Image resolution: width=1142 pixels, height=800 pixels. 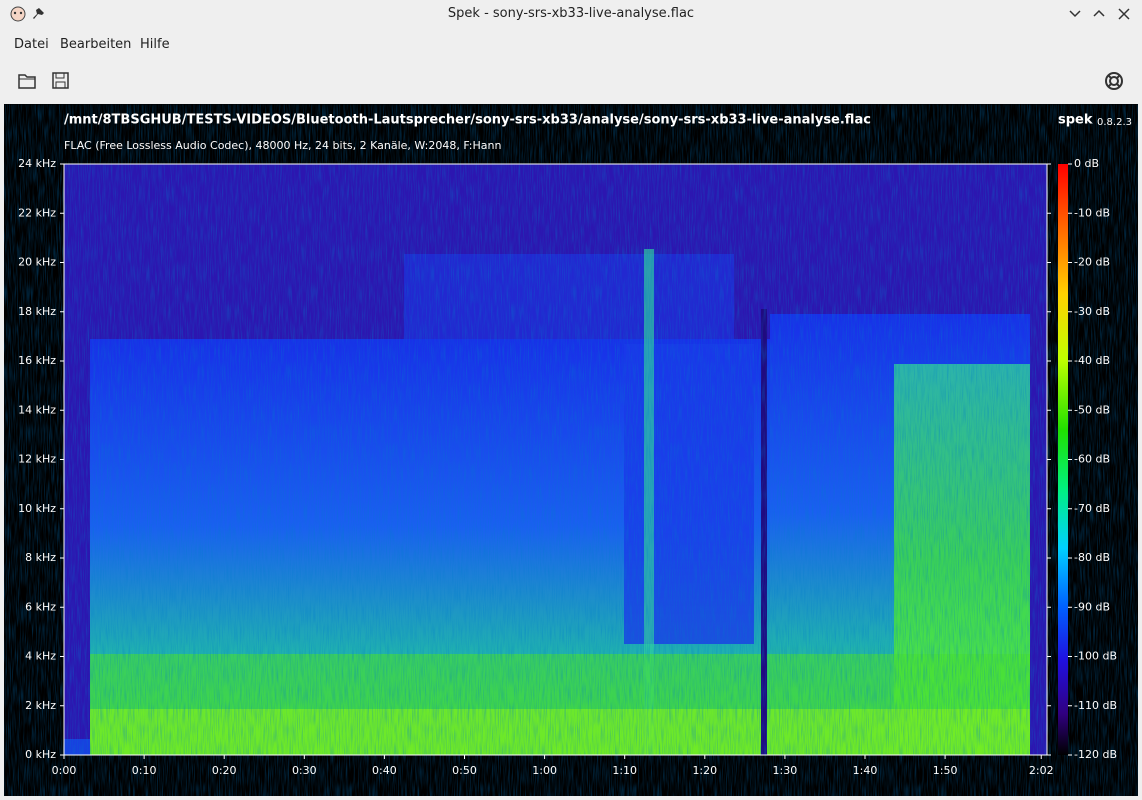 What do you see at coordinates (1092, 409) in the screenshot?
I see `level-label: -50 dB` at bounding box center [1092, 409].